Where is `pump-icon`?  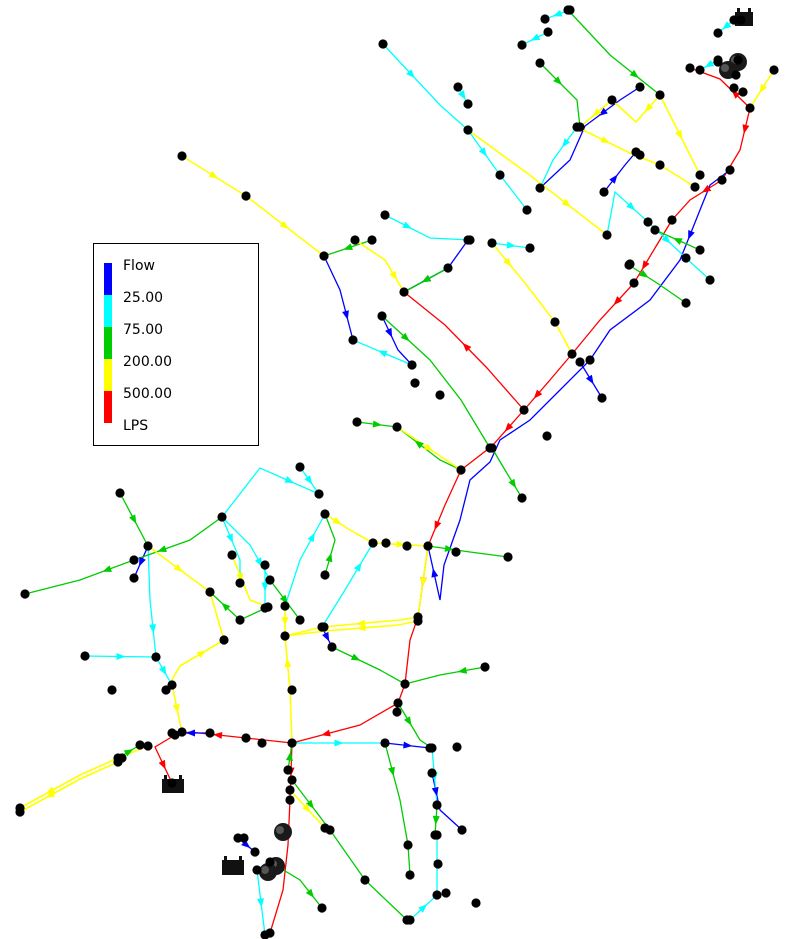 pump-icon is located at coordinates (283, 832).